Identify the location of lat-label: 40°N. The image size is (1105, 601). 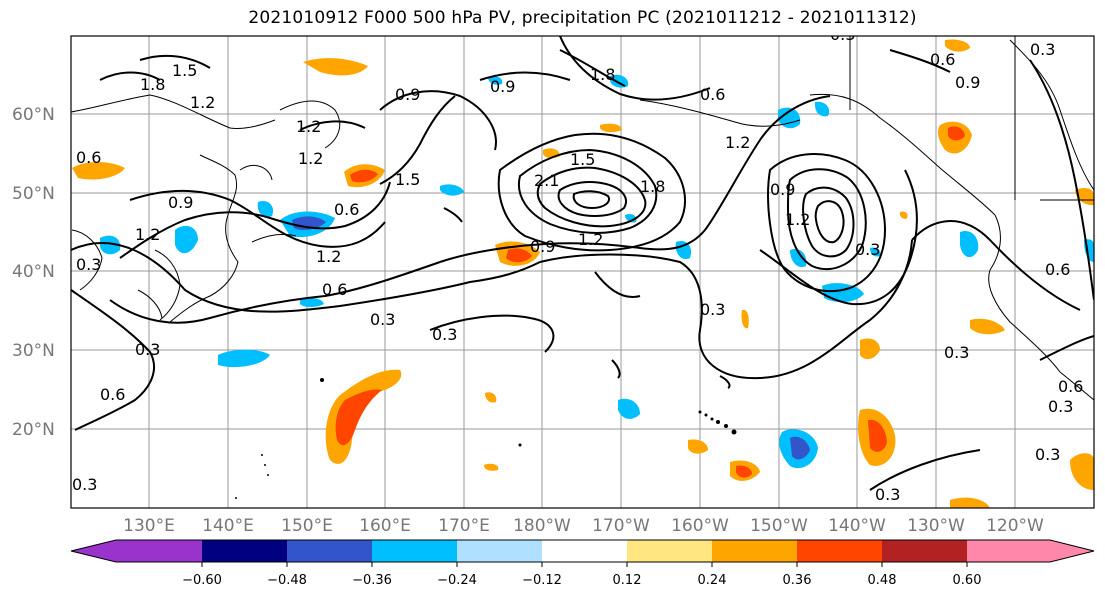
(33, 272).